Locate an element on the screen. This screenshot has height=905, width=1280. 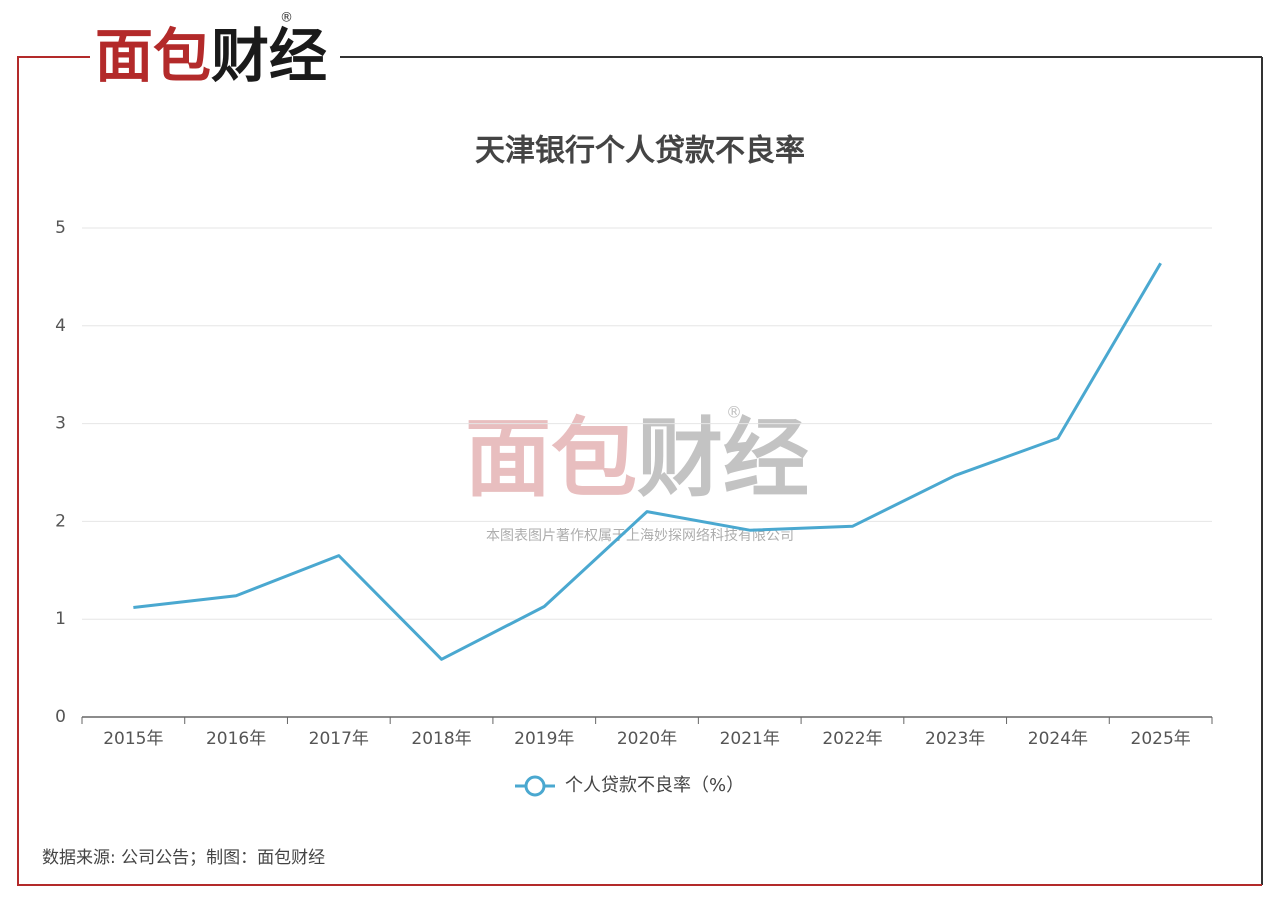
logo-word: 财经 is located at coordinates (269, 56).